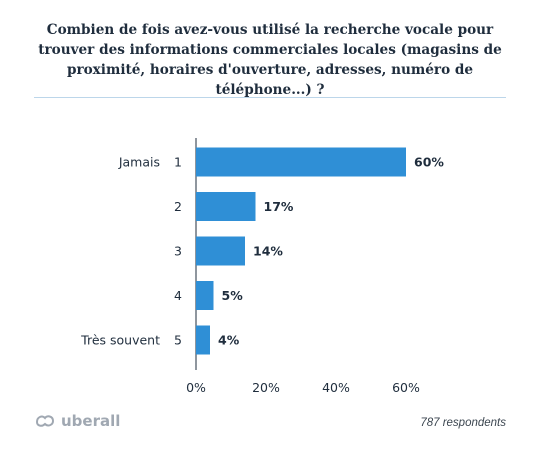 This screenshot has height=450, width=540. Describe the element at coordinates (178, 206) in the screenshot. I see `y-tick-label-2: 2` at that location.